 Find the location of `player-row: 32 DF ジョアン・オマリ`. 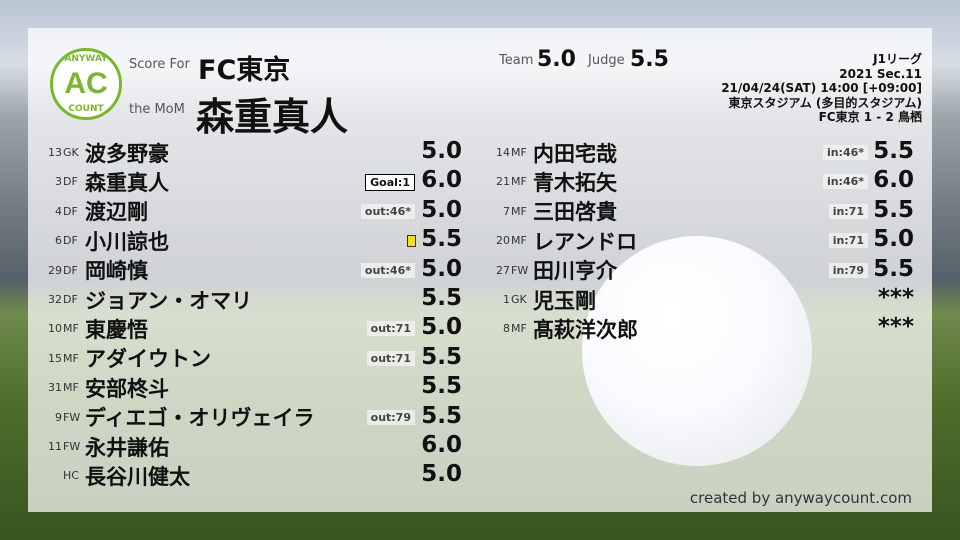

player-row: 32 DF ジョアン・オマリ is located at coordinates (145, 299).